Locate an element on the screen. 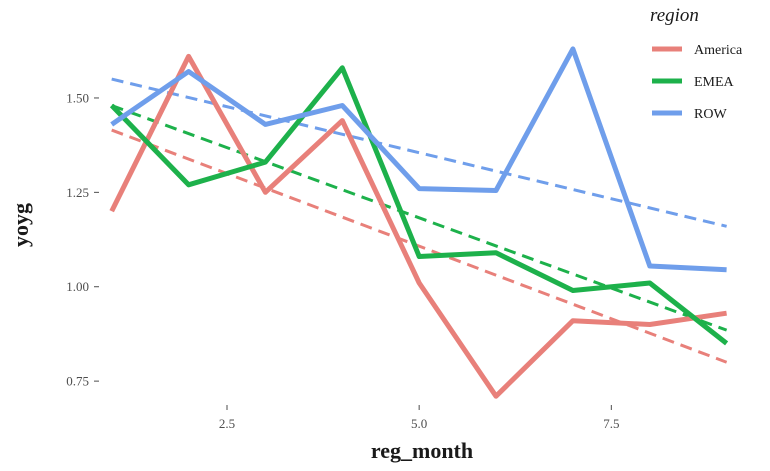 The height and width of the screenshot is (471, 770). legend-label-america: America is located at coordinates (718, 50).